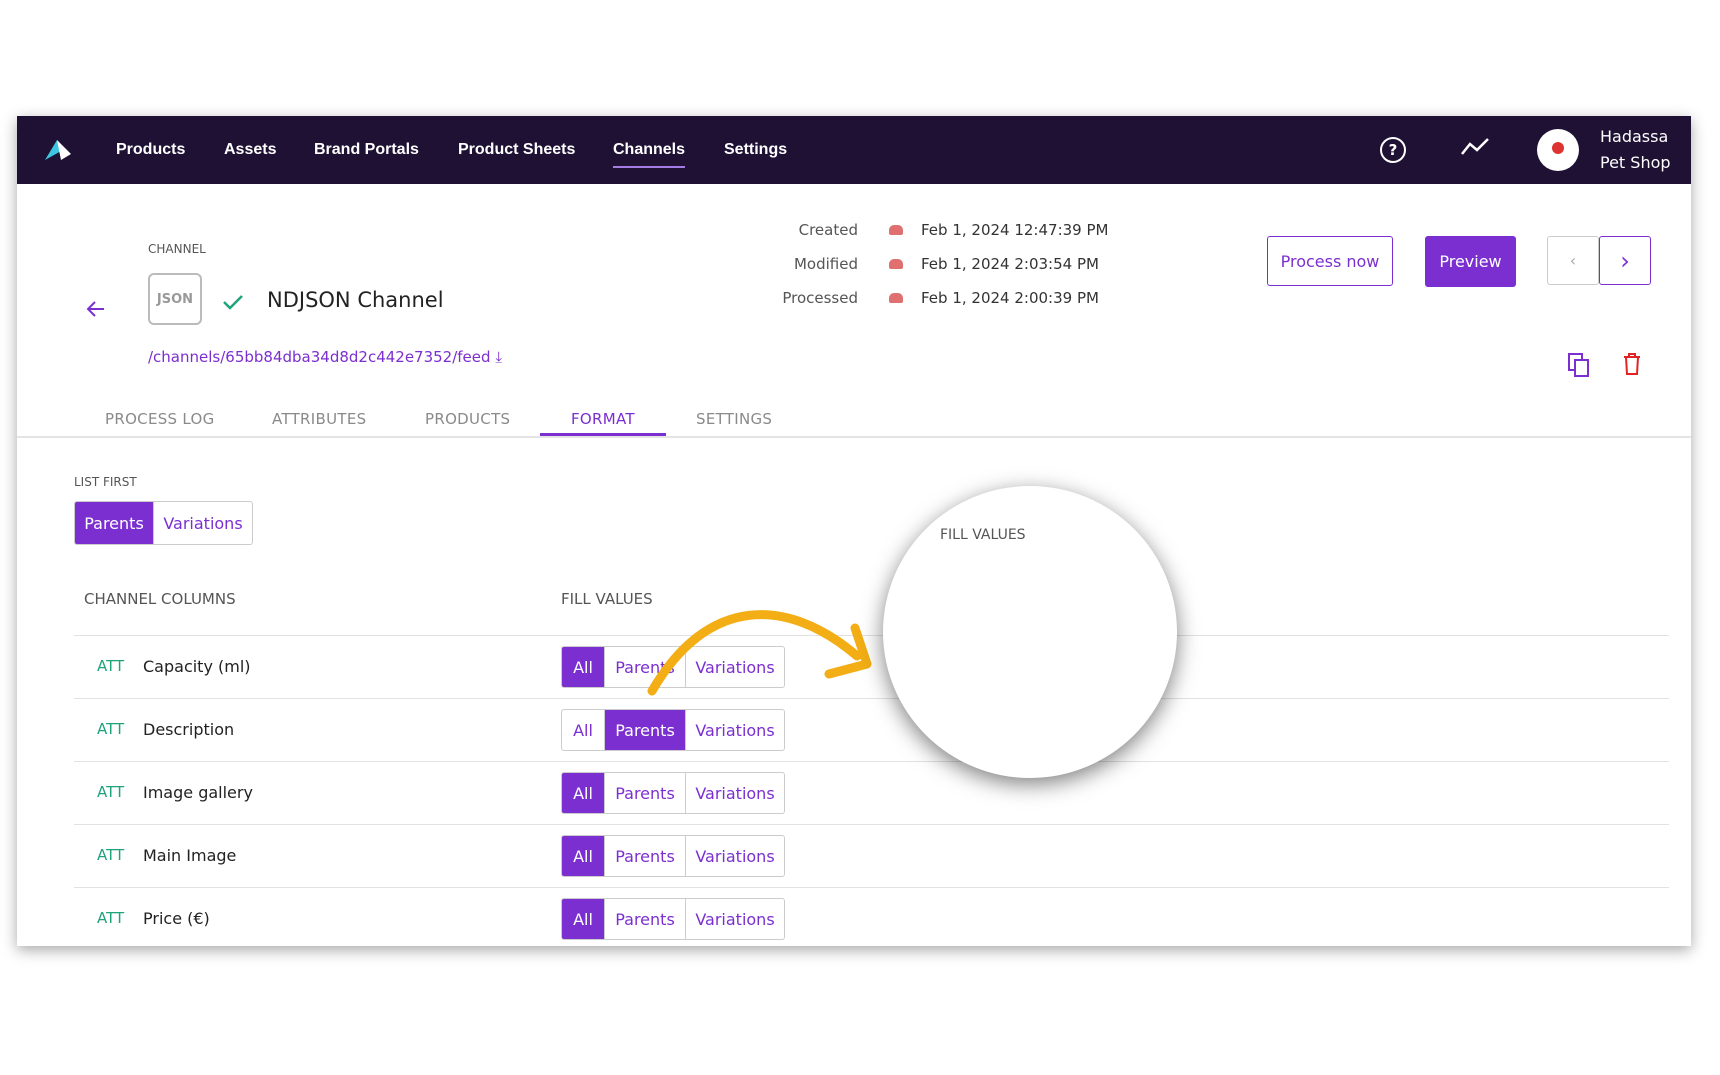 This screenshot has height=1075, width=1720. I want to click on tab: ATTRIBUTES, so click(319, 419).